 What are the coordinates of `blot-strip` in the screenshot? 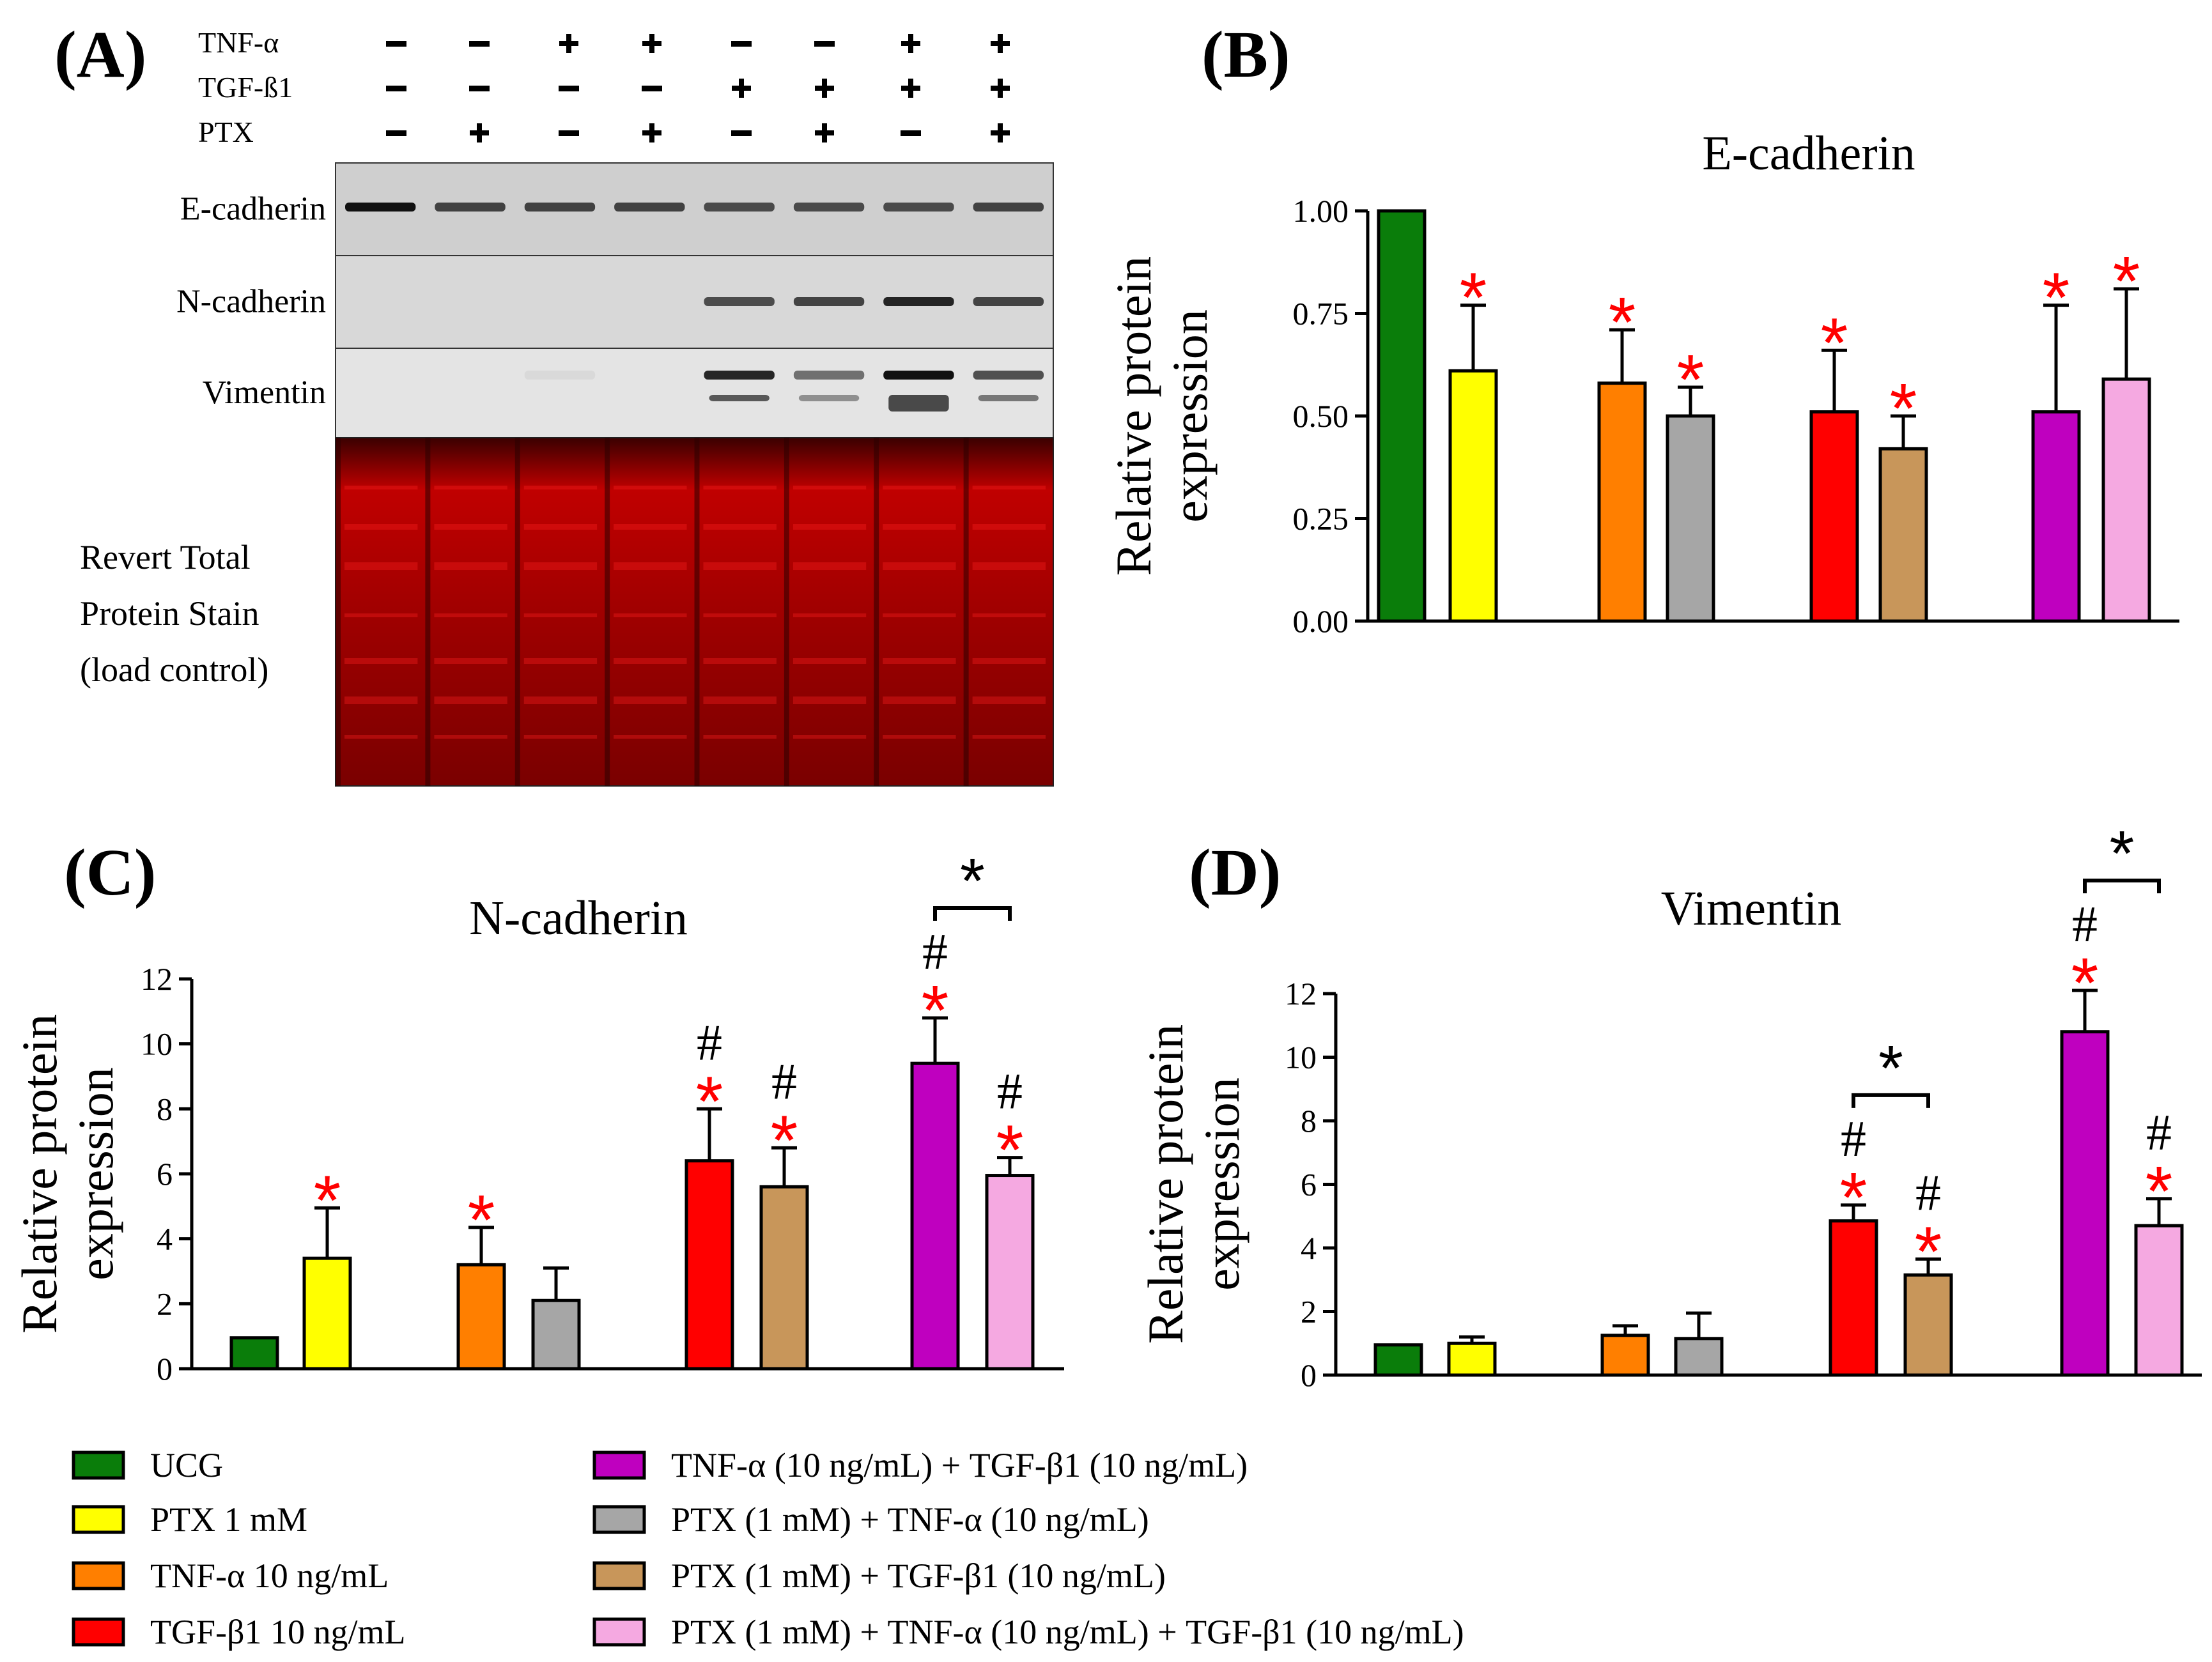 It's located at (694, 393).